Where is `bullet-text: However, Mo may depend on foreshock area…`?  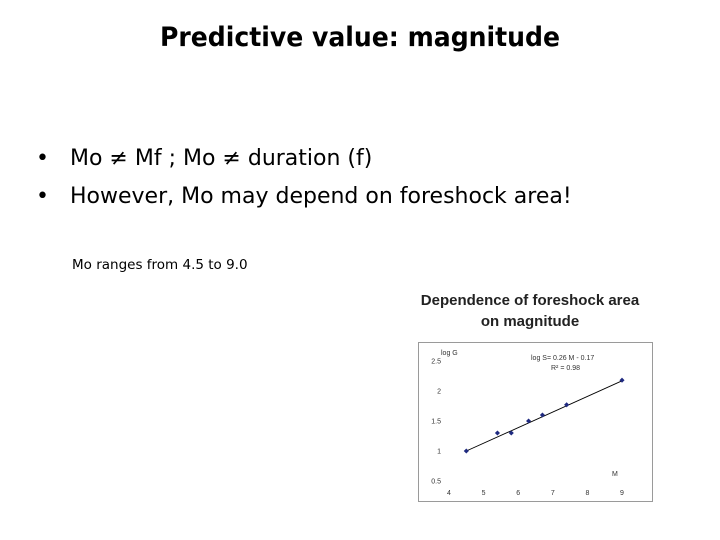
bullet-text: However, Mo may depend on foreshock area… is located at coordinates (321, 196).